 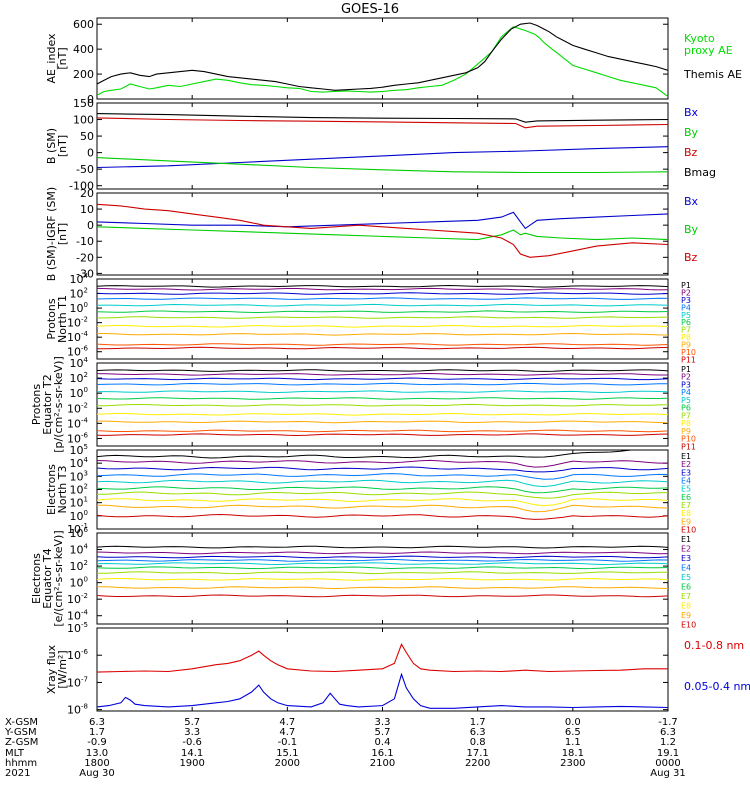 I want to click on y-tick-label: 10-7, so click(x=77, y=682).